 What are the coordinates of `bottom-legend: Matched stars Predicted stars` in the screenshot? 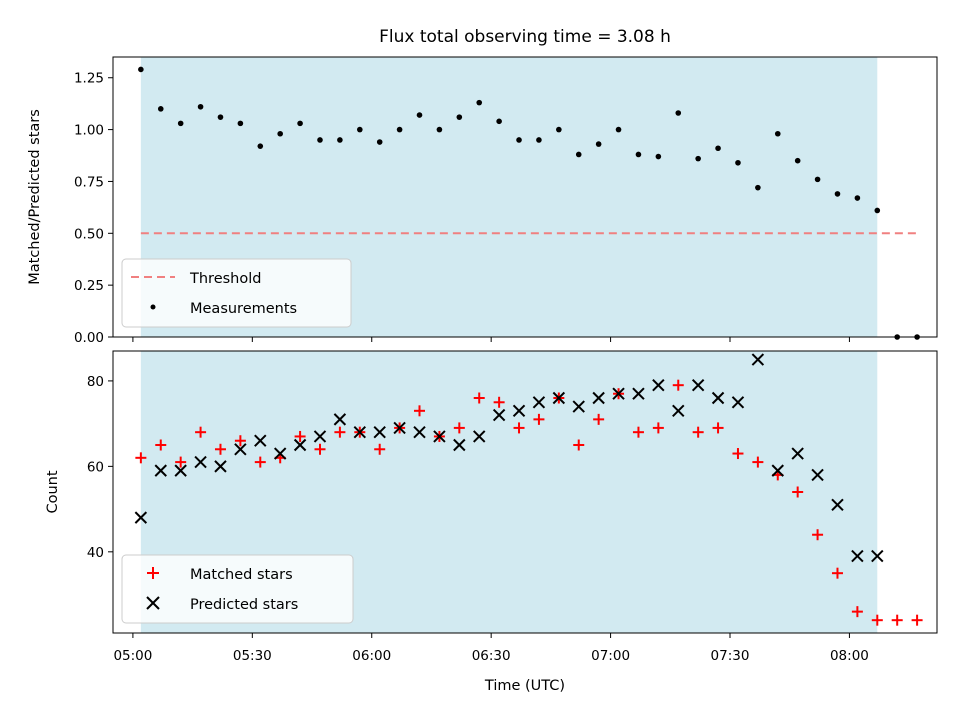 It's located at (237, 589).